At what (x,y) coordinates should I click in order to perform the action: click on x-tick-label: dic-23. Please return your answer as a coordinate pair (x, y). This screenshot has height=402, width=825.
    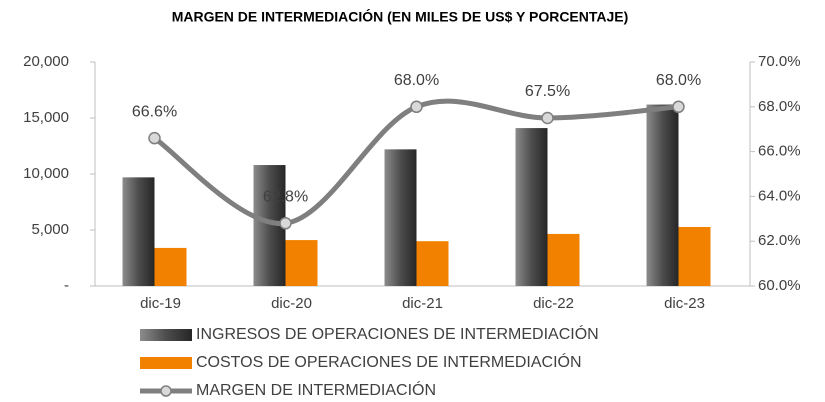
    Looking at the image, I should click on (684, 303).